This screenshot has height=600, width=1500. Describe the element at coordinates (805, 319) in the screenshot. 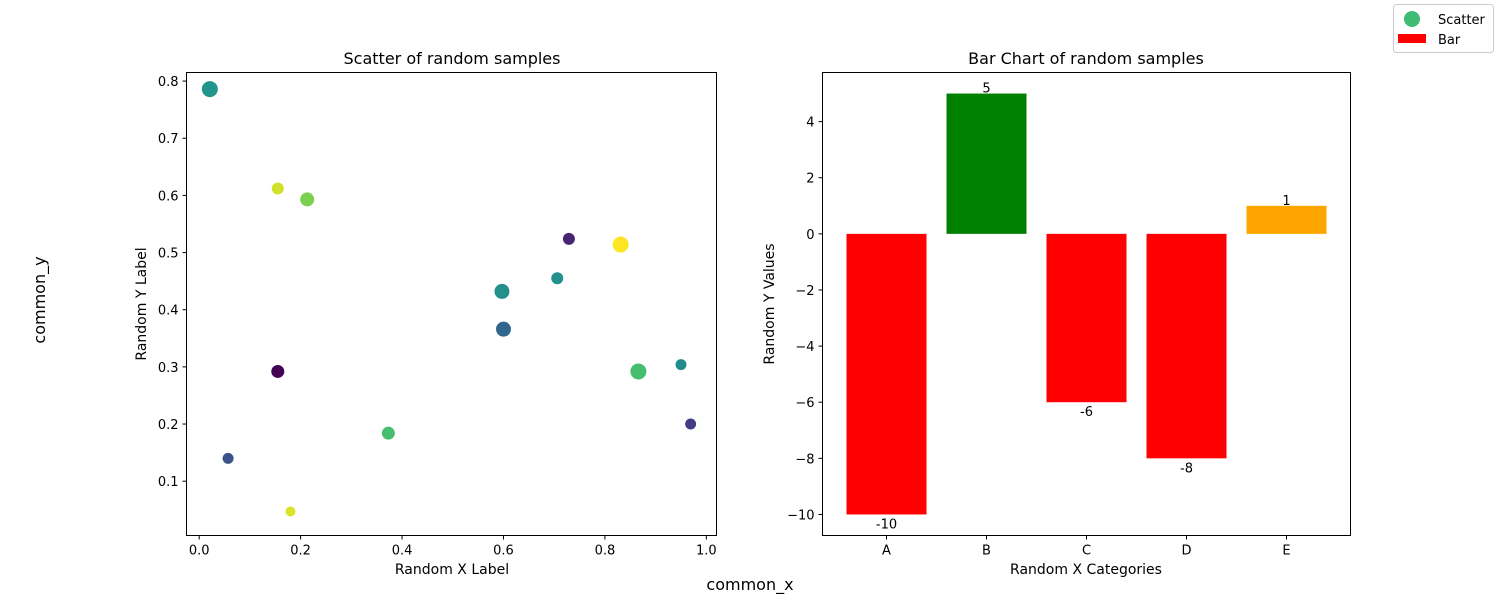

I see `bar-y-ticks: −10 −8 −6 −4 −2 0 2 4` at that location.